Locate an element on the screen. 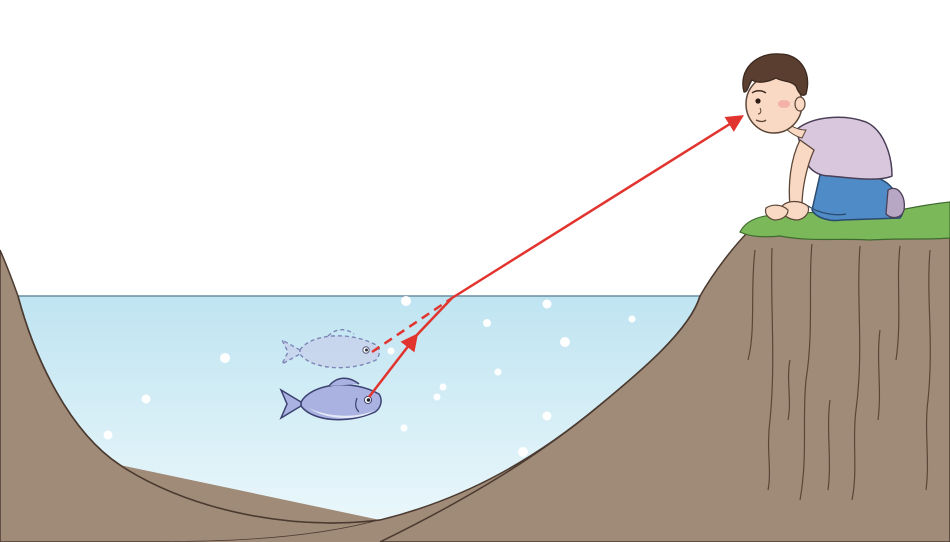 This screenshot has height=542, width=950. refracted-ray-in-water-upper is located at coordinates (433, 318).